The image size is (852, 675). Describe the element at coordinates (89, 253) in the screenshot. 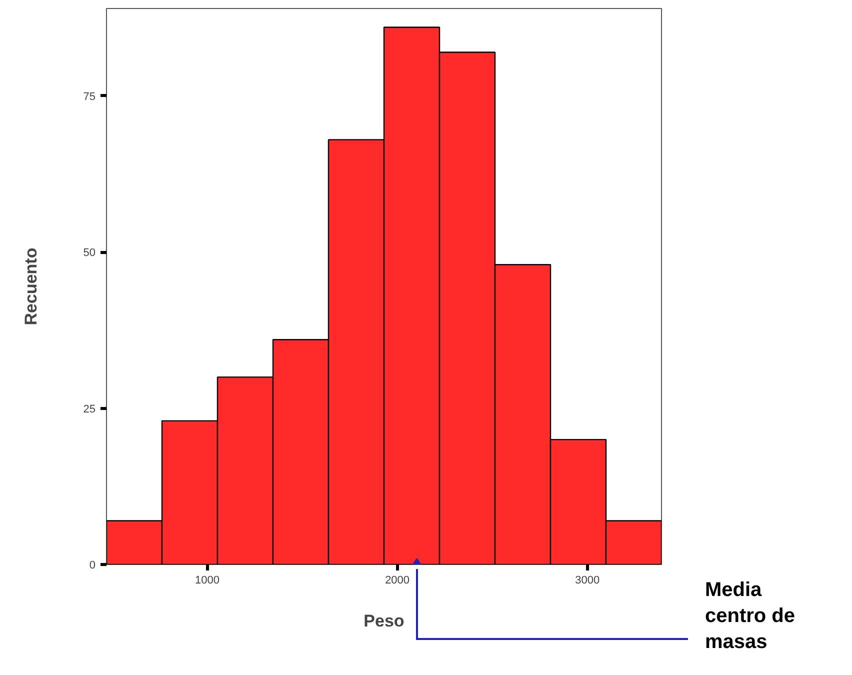

I see `y-tick-label: 50` at that location.